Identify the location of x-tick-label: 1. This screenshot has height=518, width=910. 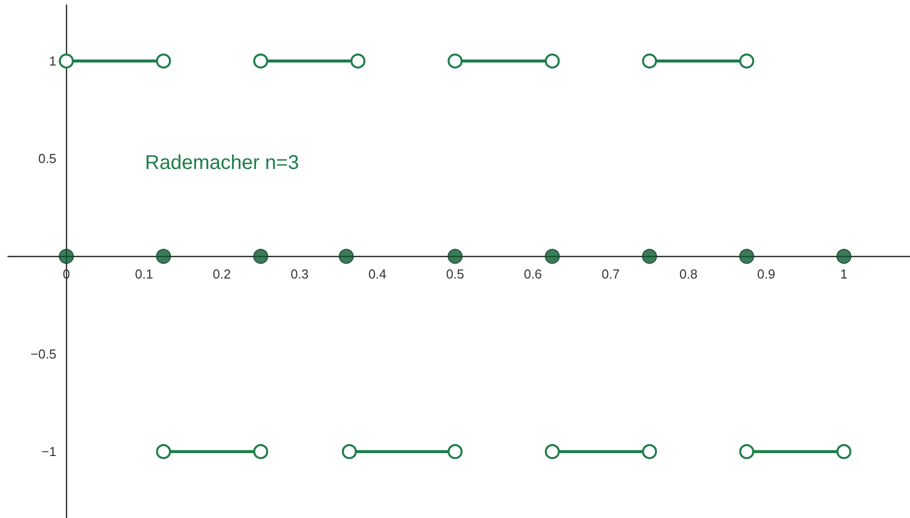
(844, 274).